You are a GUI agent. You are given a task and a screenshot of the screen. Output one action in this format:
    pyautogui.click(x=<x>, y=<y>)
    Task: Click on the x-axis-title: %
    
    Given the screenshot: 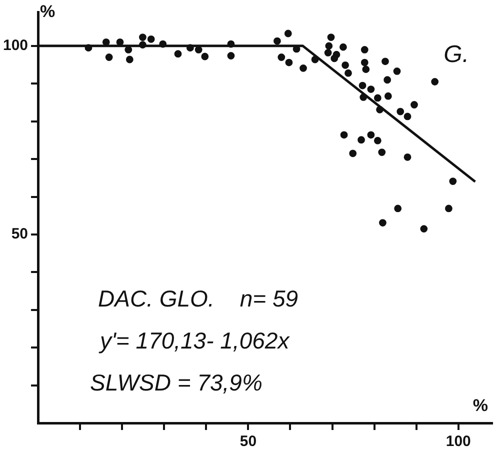 What is the action you would take?
    pyautogui.click(x=480, y=406)
    